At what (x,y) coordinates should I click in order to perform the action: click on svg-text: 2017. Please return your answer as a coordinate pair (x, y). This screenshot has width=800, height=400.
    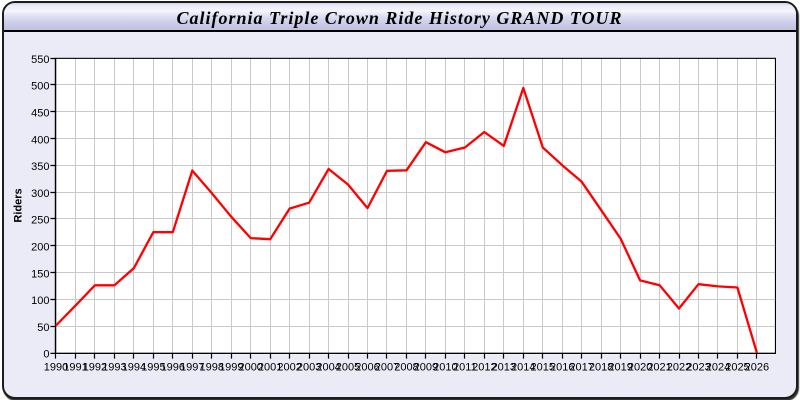
    Looking at the image, I should click on (581, 367).